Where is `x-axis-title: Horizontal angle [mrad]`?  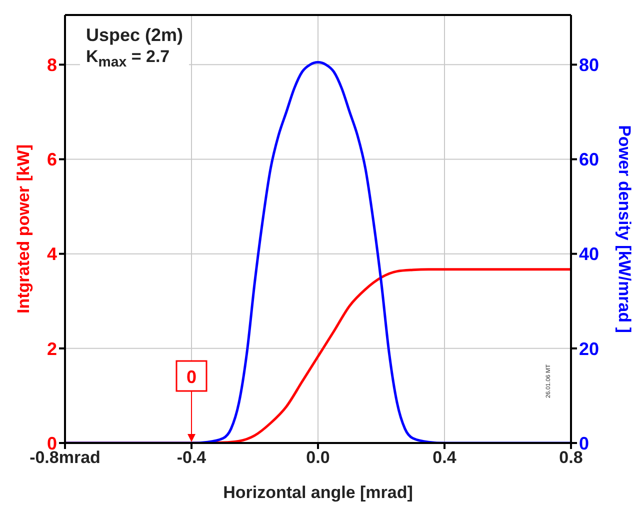 x-axis-title: Horizontal angle [mrad] is located at coordinates (318, 492).